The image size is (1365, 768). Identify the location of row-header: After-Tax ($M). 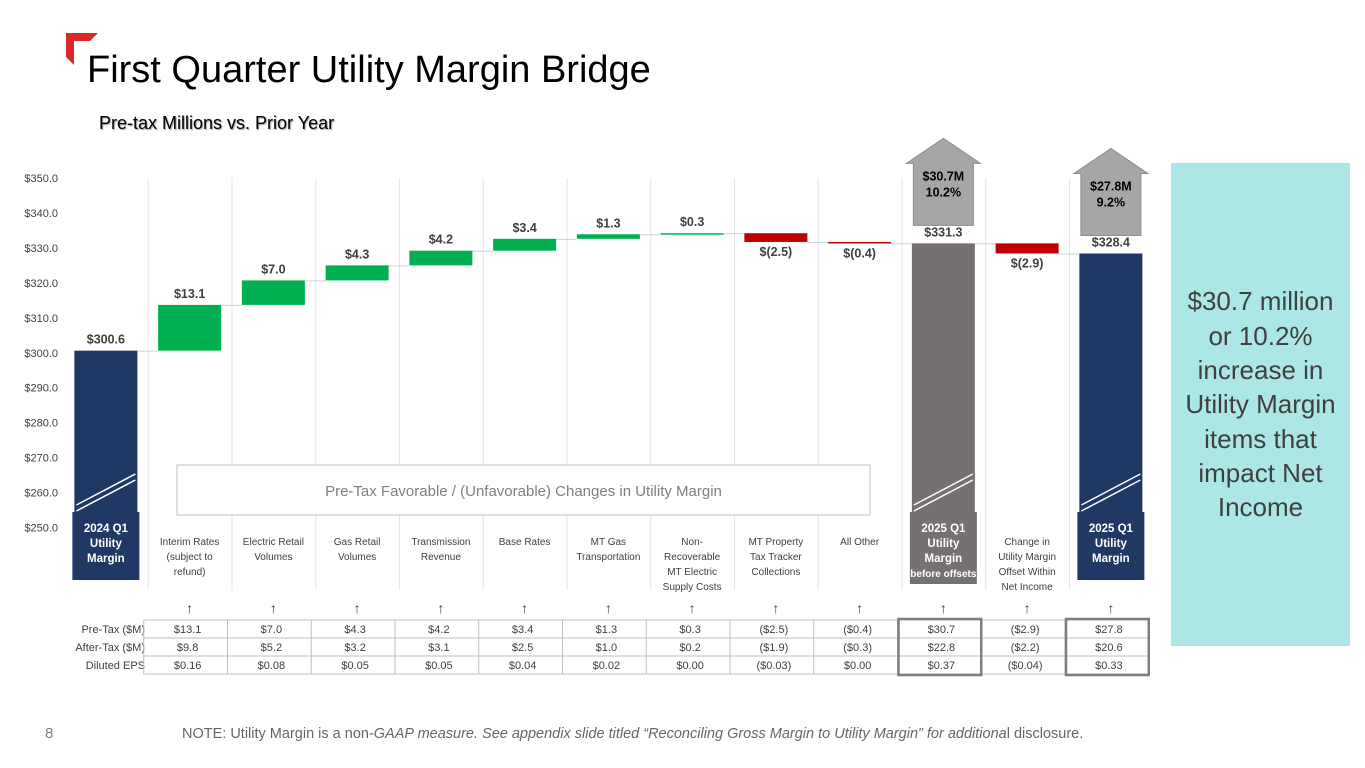
(110, 648).